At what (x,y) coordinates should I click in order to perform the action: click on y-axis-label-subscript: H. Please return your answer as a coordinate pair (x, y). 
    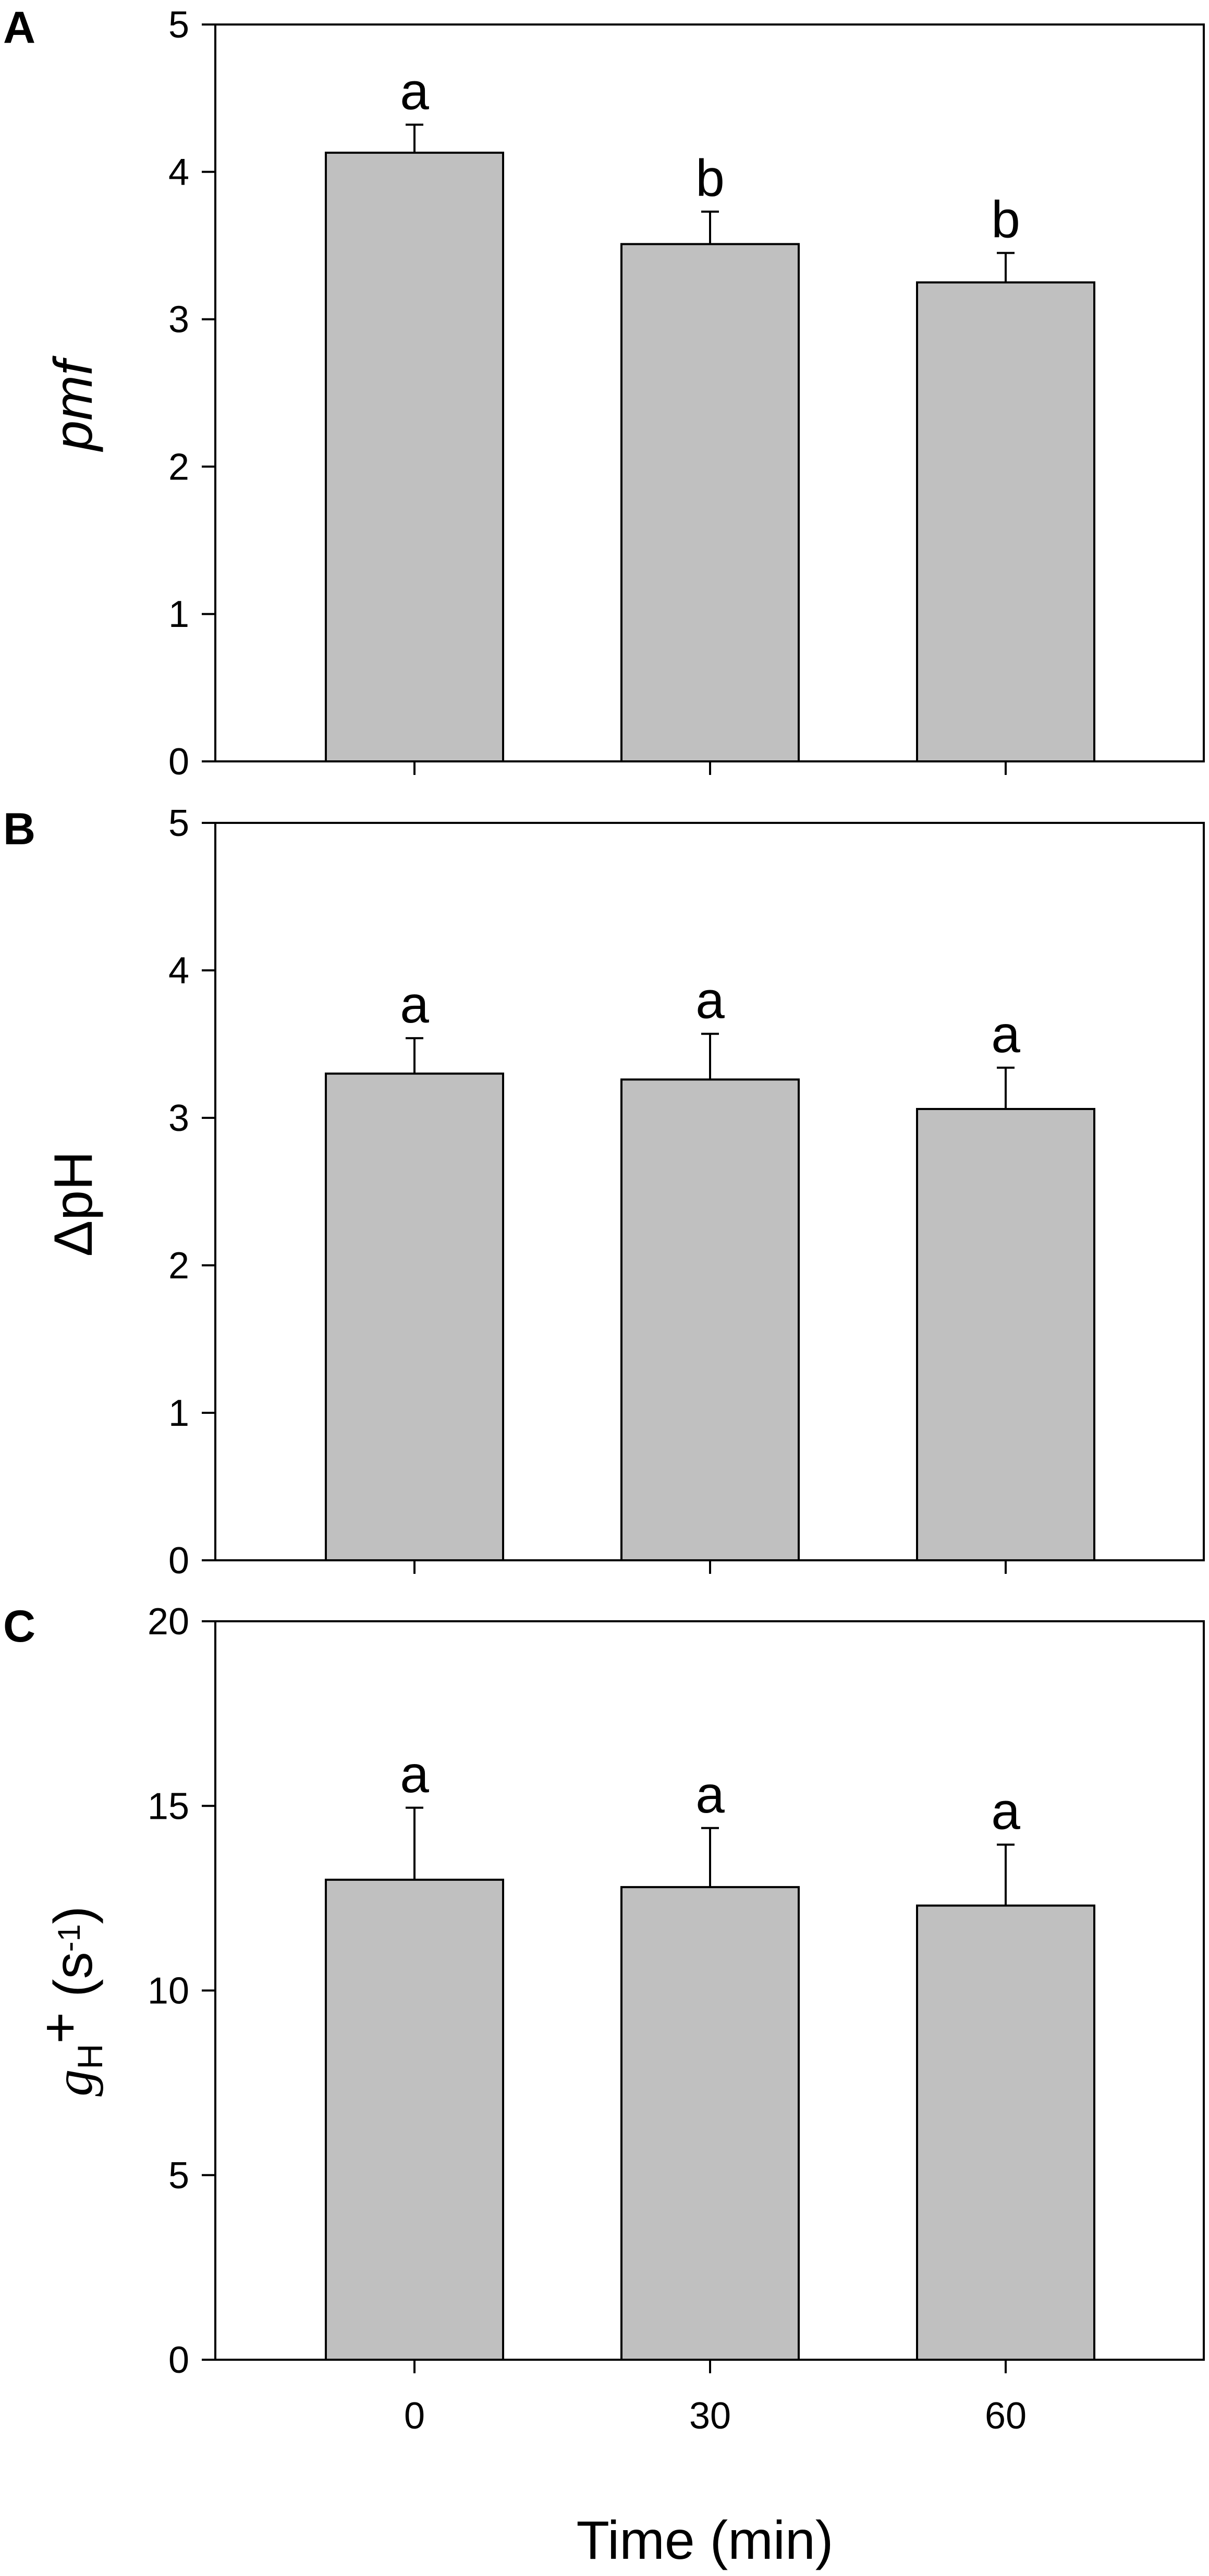
    Looking at the image, I should click on (90, 2056).